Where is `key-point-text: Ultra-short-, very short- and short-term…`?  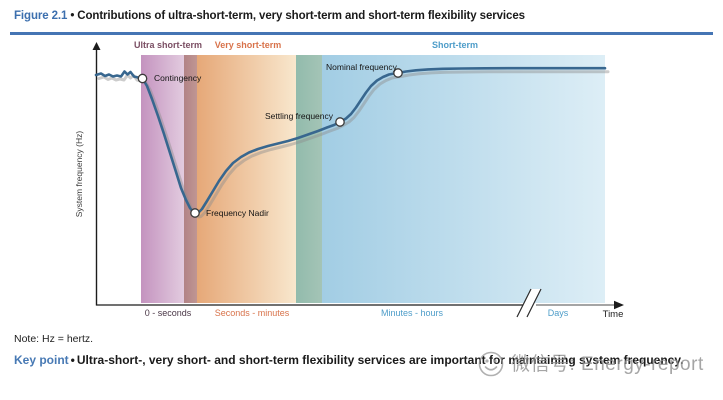
key-point-text: Ultra-short-, very short- and short-term… is located at coordinates (380, 360).